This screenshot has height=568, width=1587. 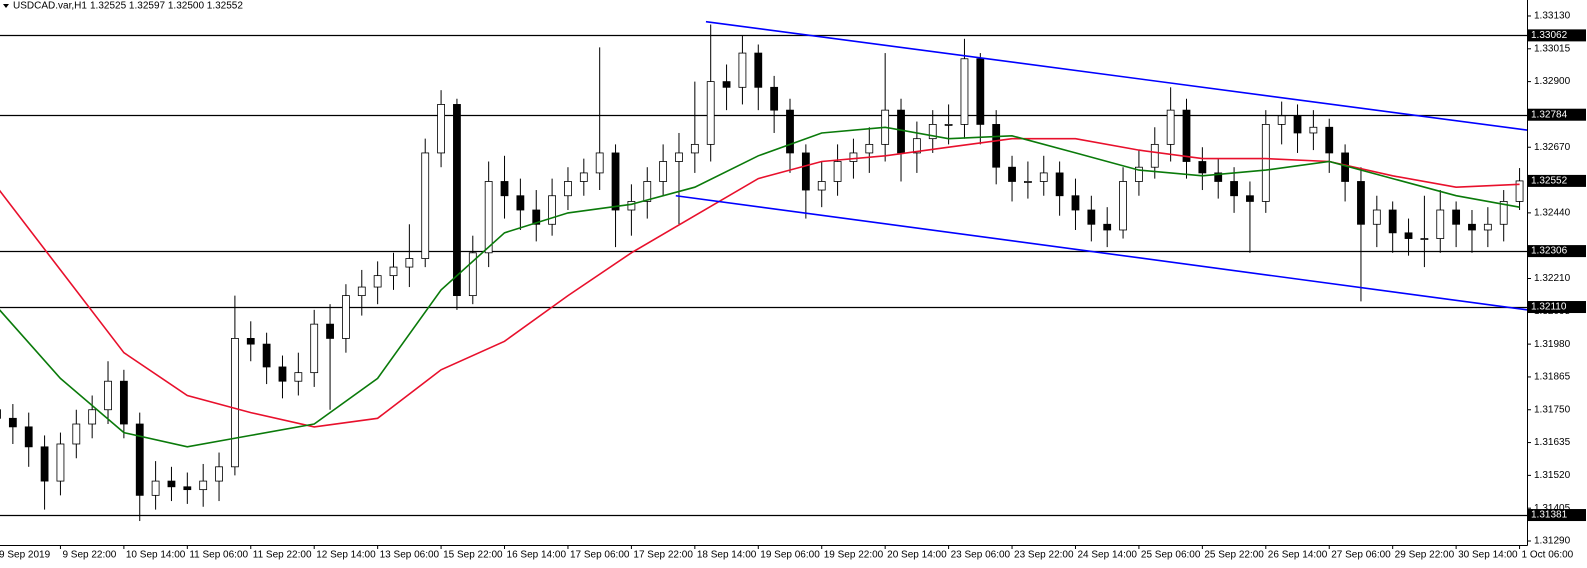 What do you see at coordinates (473, 555) in the screenshot?
I see `x-tick-label: 15 Sep 22:00` at bounding box center [473, 555].